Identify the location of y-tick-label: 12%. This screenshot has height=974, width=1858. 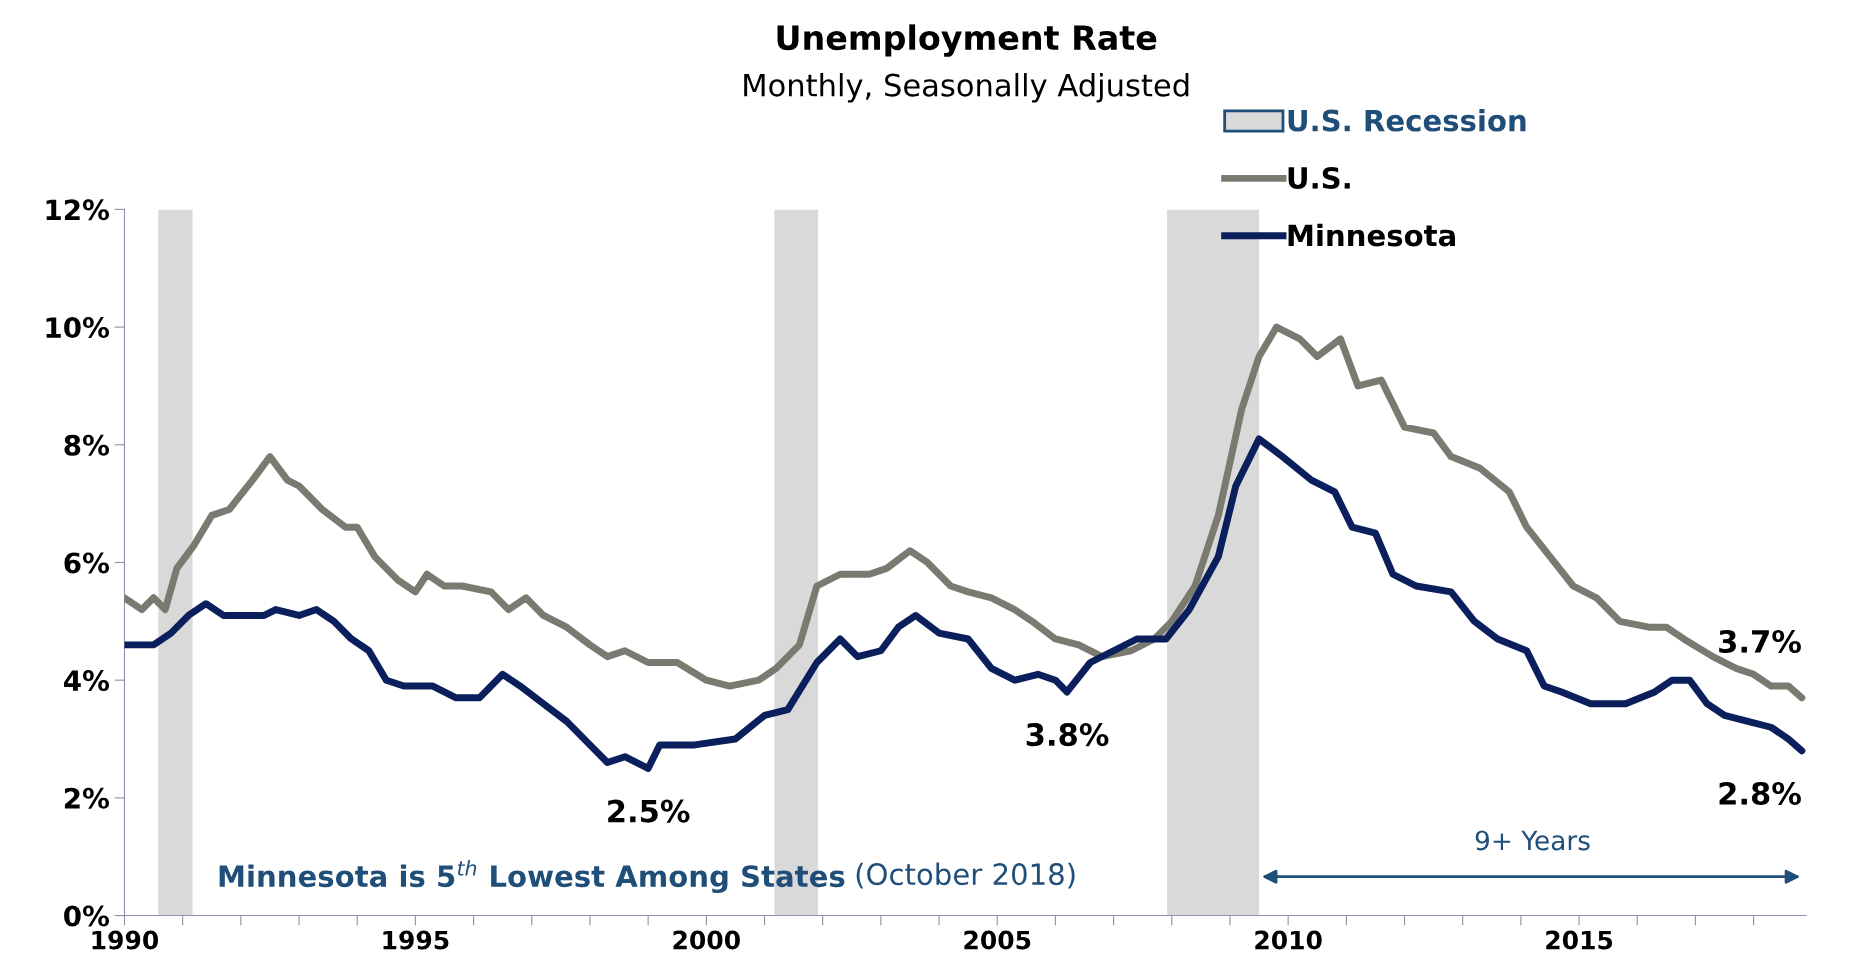
(78, 210).